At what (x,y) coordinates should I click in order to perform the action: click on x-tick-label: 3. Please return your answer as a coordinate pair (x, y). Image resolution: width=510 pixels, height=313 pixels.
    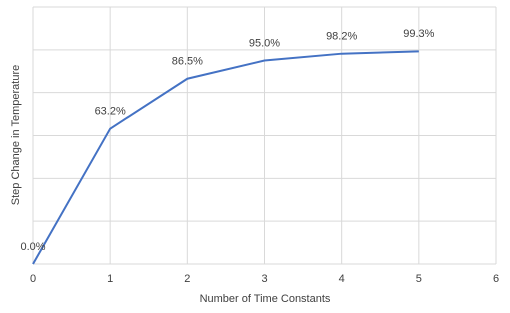
    Looking at the image, I should click on (264, 279).